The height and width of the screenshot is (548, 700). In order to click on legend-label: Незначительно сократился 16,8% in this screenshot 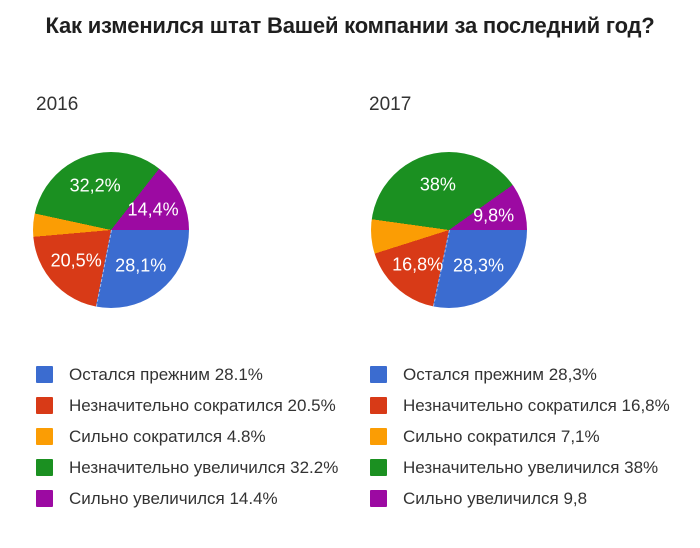, I will do `click(536, 405)`.